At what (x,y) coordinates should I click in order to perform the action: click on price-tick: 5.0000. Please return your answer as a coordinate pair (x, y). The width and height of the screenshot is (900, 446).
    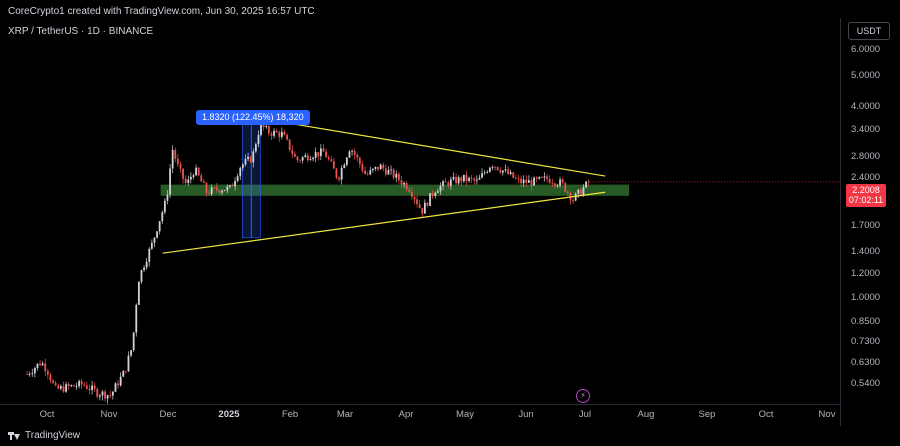
    Looking at the image, I should click on (866, 75).